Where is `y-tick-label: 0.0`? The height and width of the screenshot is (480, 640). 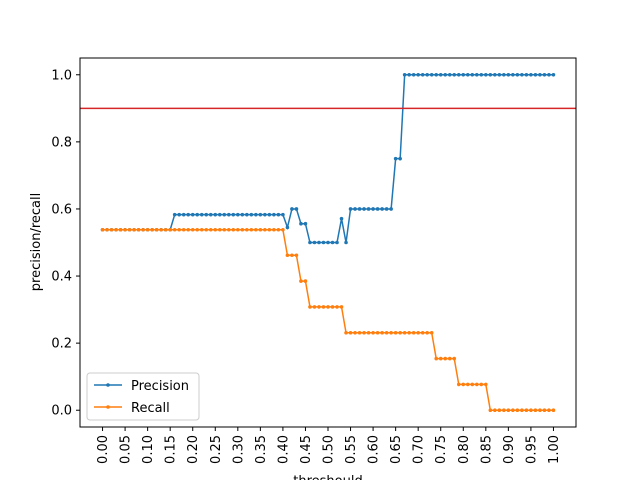
y-tick-label: 0.0 is located at coordinates (61, 411).